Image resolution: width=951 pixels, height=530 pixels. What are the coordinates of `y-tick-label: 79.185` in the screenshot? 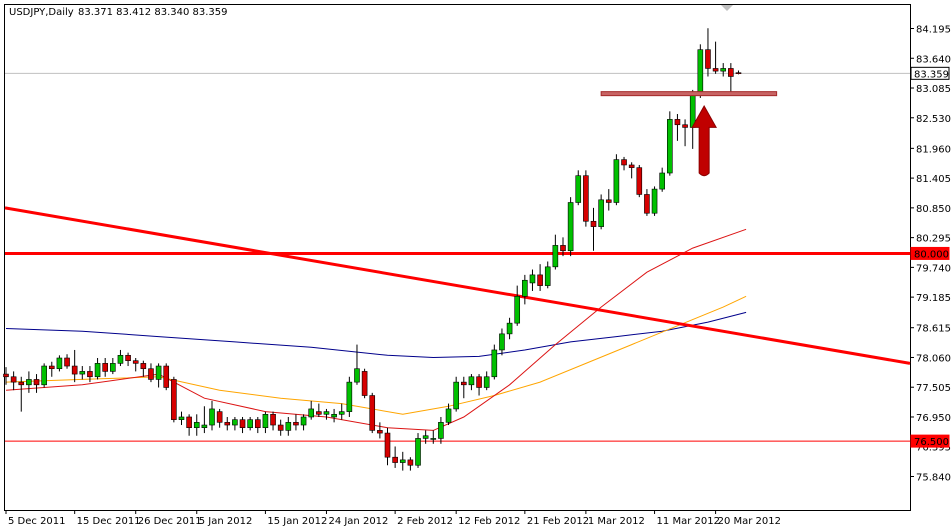 It's located at (933, 298).